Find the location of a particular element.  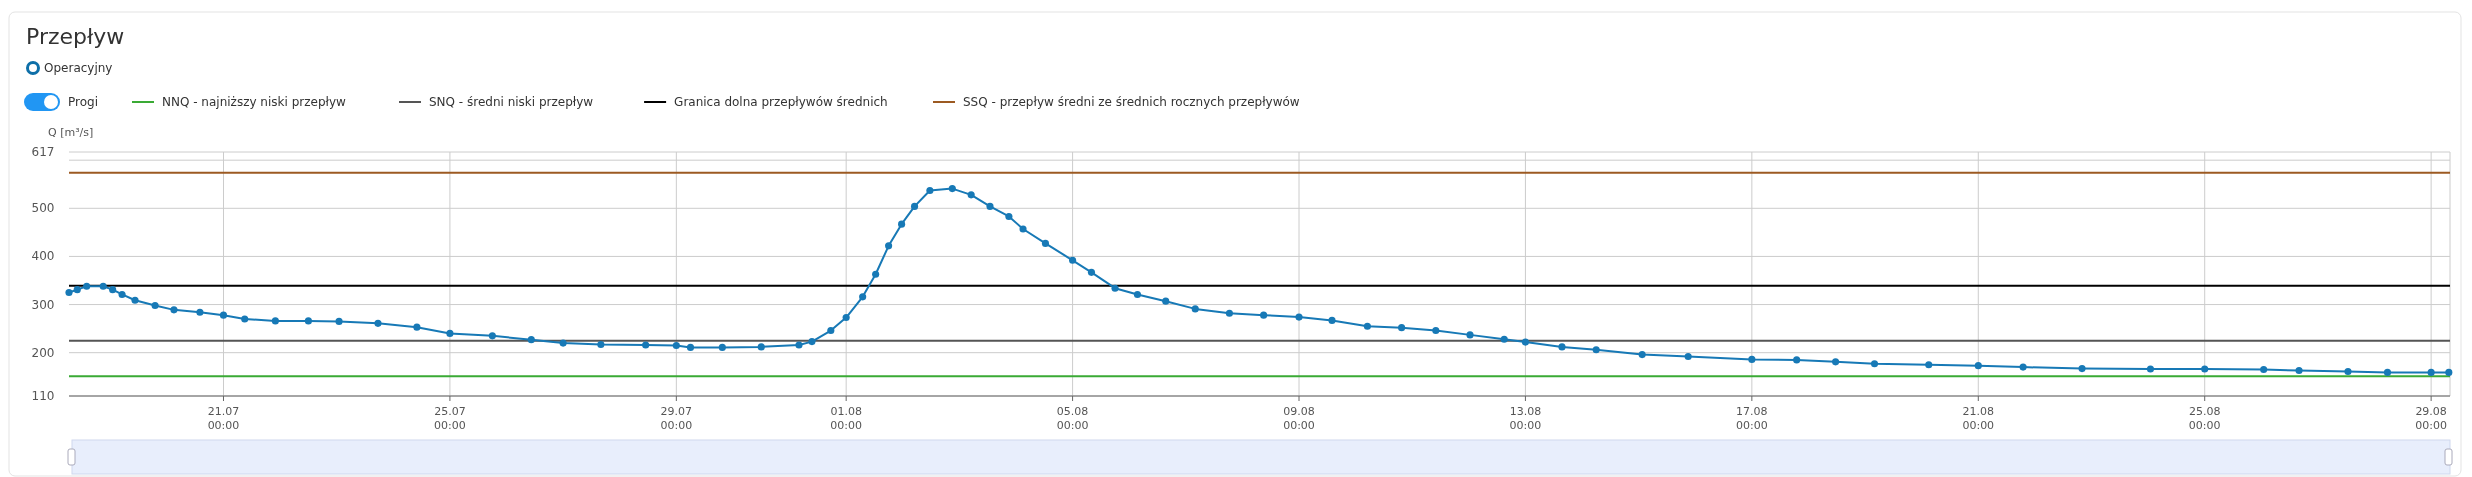

x-tick-label: 29.08 00:00 is located at coordinates (2431, 418).